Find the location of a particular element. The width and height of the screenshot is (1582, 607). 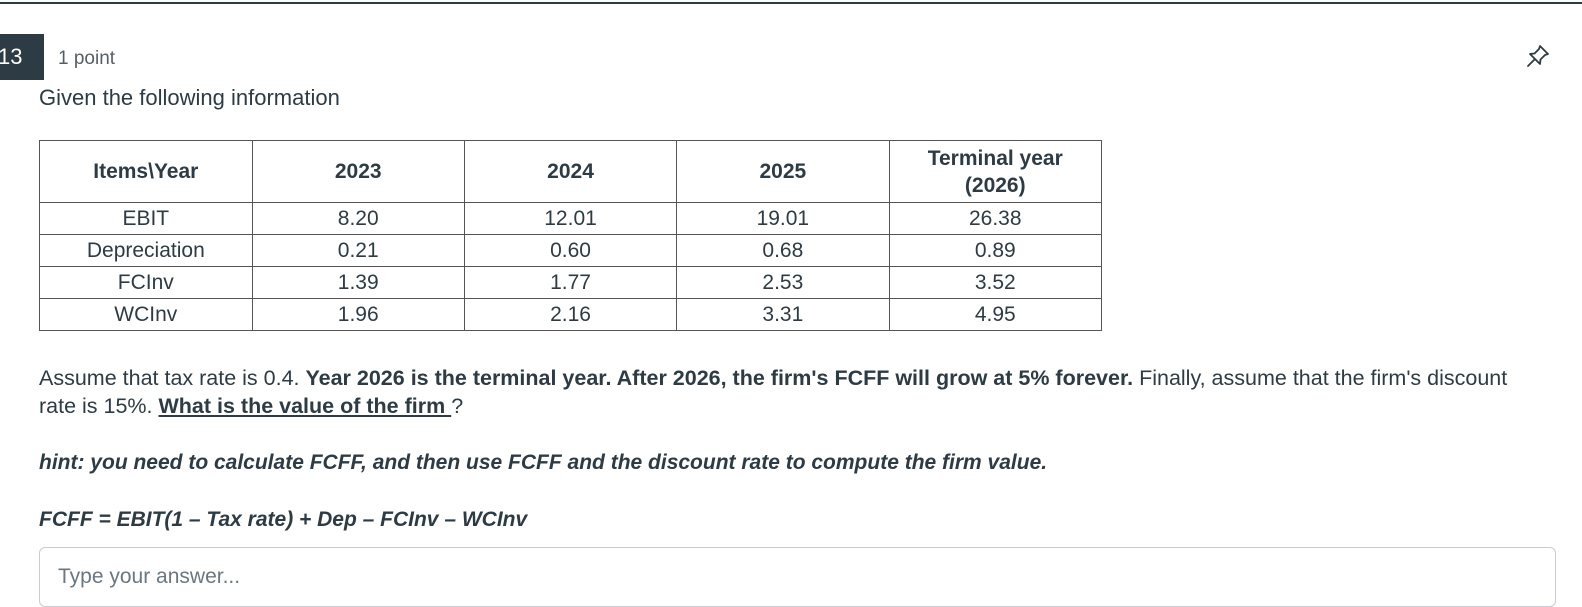

table-row: FCInv 1.39 1.77 2.53 3.52 is located at coordinates (570, 282).